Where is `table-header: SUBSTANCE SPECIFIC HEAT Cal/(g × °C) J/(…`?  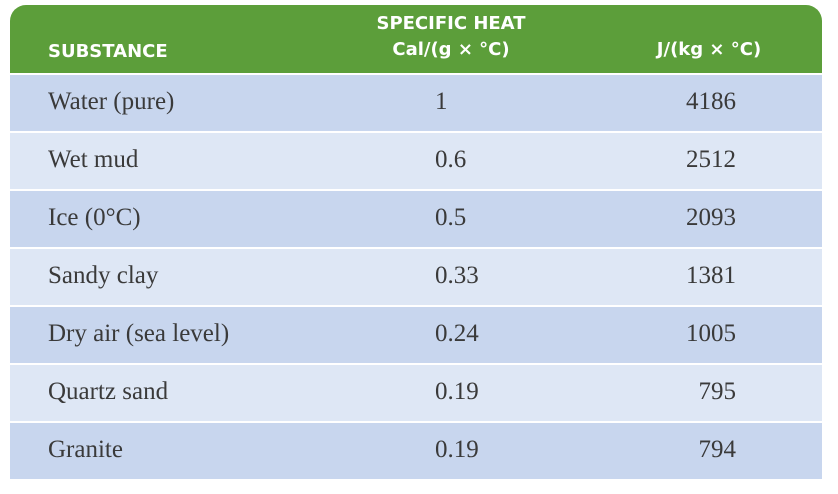
table-header: SUBSTANCE SPECIFIC HEAT Cal/(g × °C) J/(… is located at coordinates (416, 39).